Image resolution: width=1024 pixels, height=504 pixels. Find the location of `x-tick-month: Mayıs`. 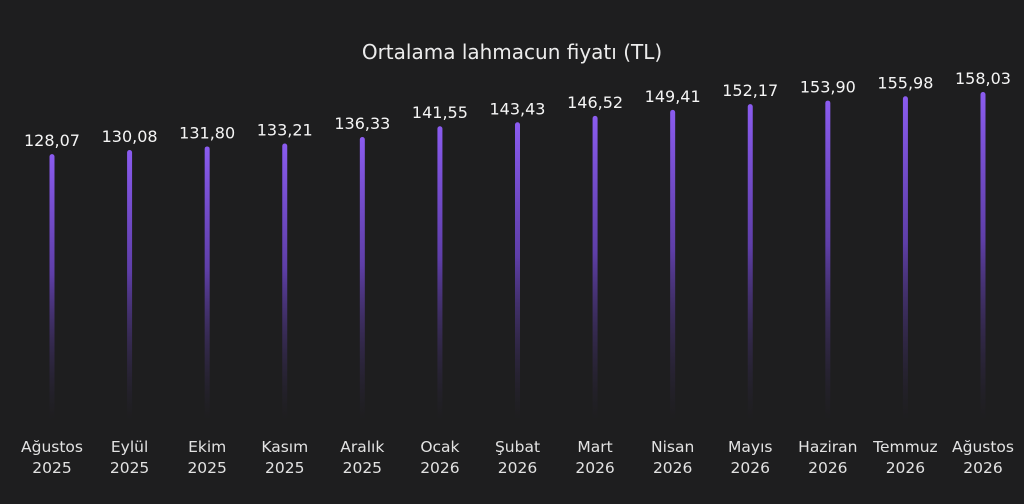

x-tick-month: Mayıs is located at coordinates (750, 447).